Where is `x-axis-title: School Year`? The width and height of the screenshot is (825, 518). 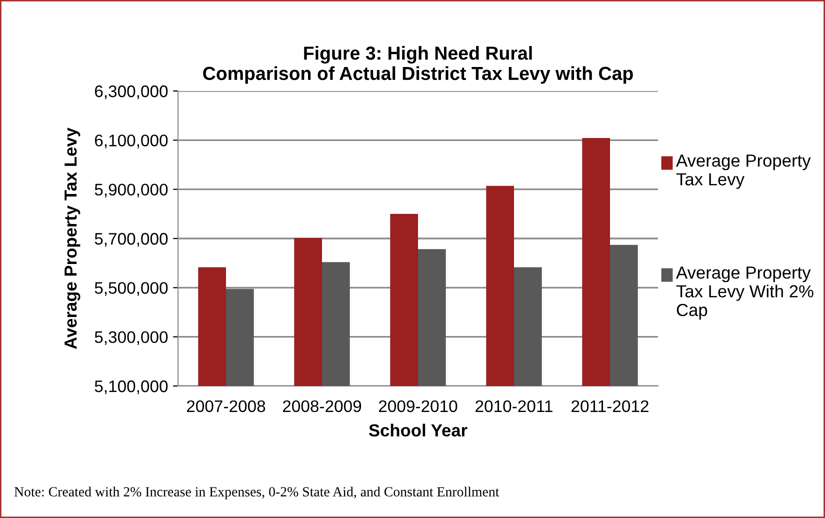
x-axis-title: School Year is located at coordinates (418, 430).